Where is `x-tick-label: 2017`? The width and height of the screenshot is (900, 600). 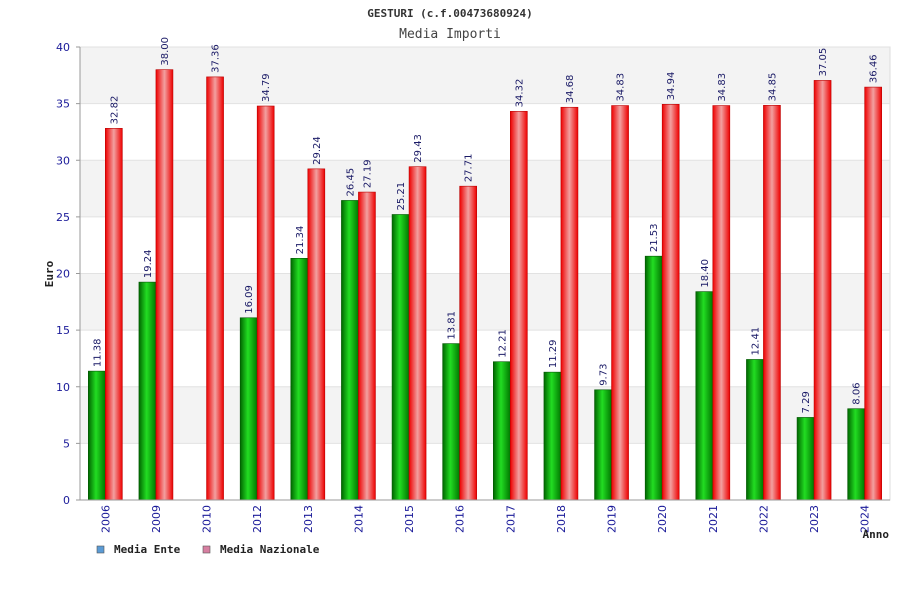
x-tick-label: 2017 is located at coordinates (510, 519).